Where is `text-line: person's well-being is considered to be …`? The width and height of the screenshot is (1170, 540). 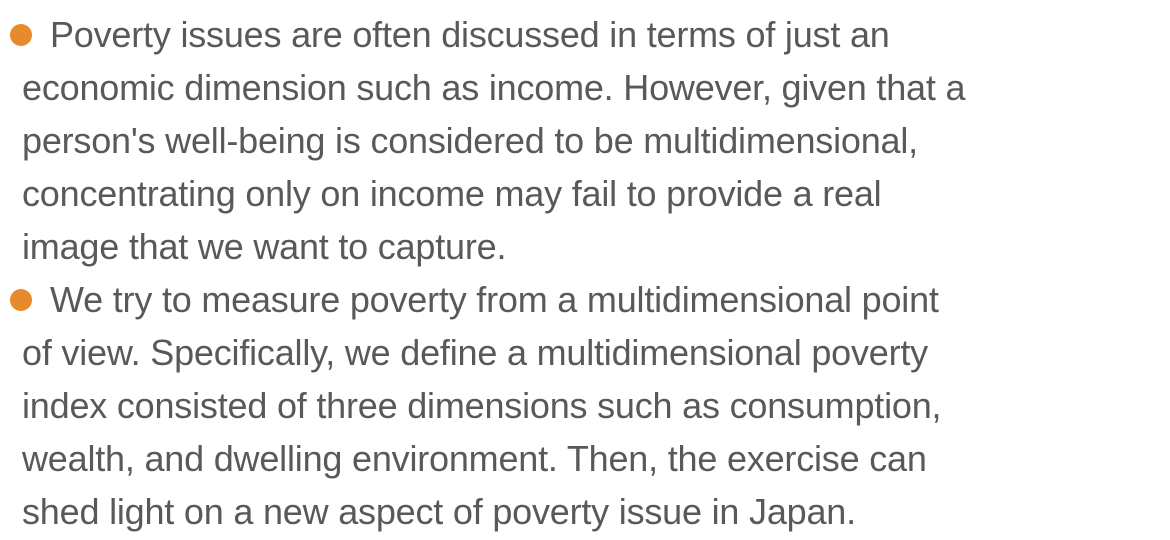 text-line: person's well-being is considered to be … is located at coordinates (470, 140).